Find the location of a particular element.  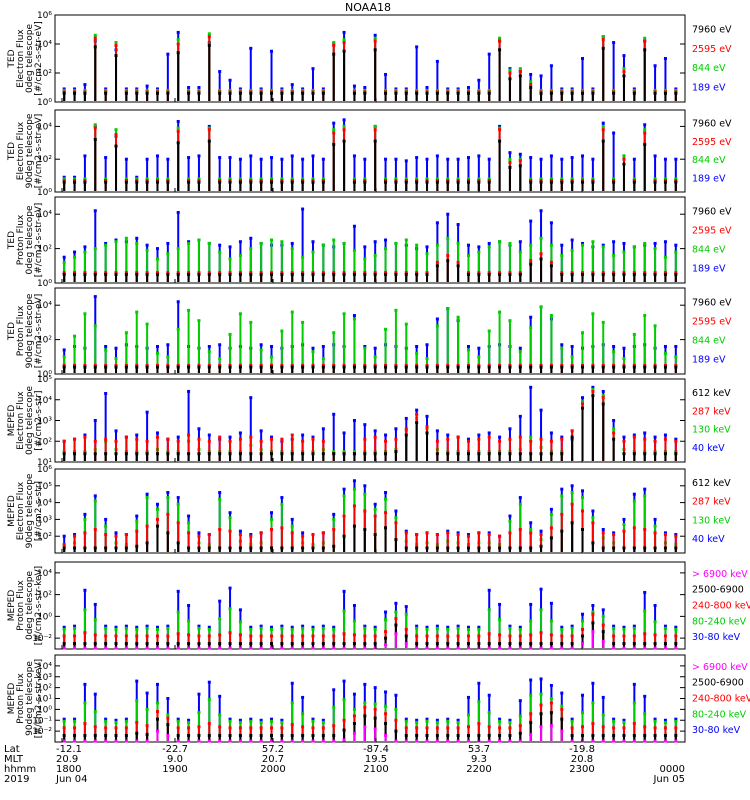

legend-entry: 240-800 keV is located at coordinates (721, 699).